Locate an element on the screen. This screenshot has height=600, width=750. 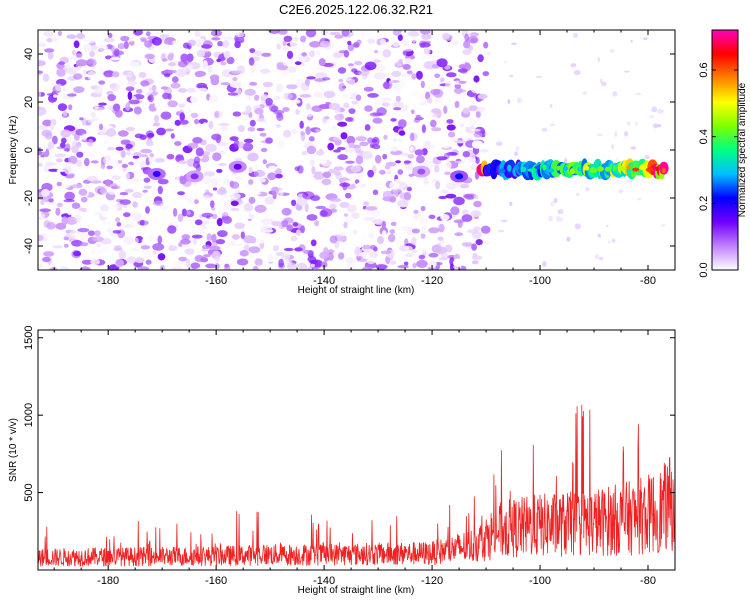
spectrogram-y-label: Frequency (Hz) is located at coordinates (13, 150).